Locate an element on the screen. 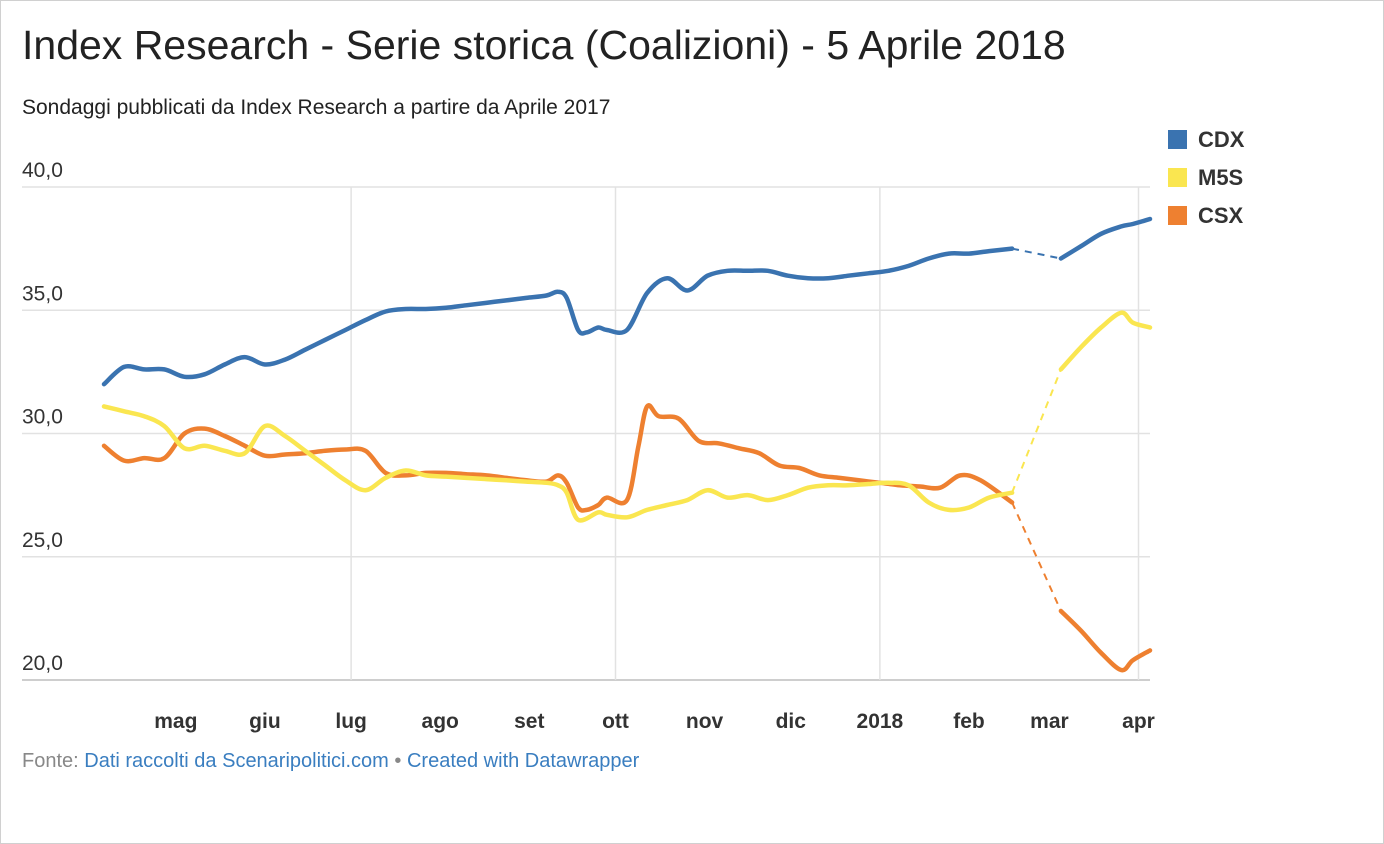 Image resolution: width=1384 pixels, height=844 pixels. legend-layer: CDX M5S CSX is located at coordinates (1206, 177).